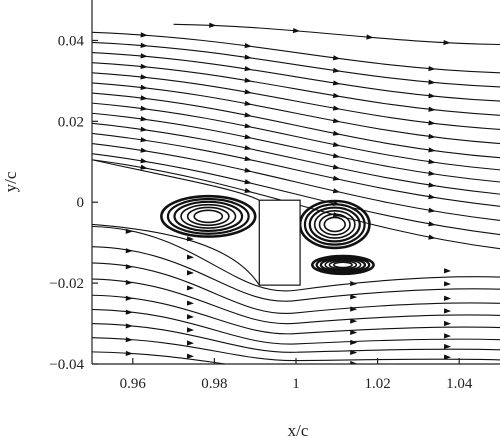  What do you see at coordinates (377, 384) in the screenshot?
I see `x-tick-label: 1.02` at bounding box center [377, 384].